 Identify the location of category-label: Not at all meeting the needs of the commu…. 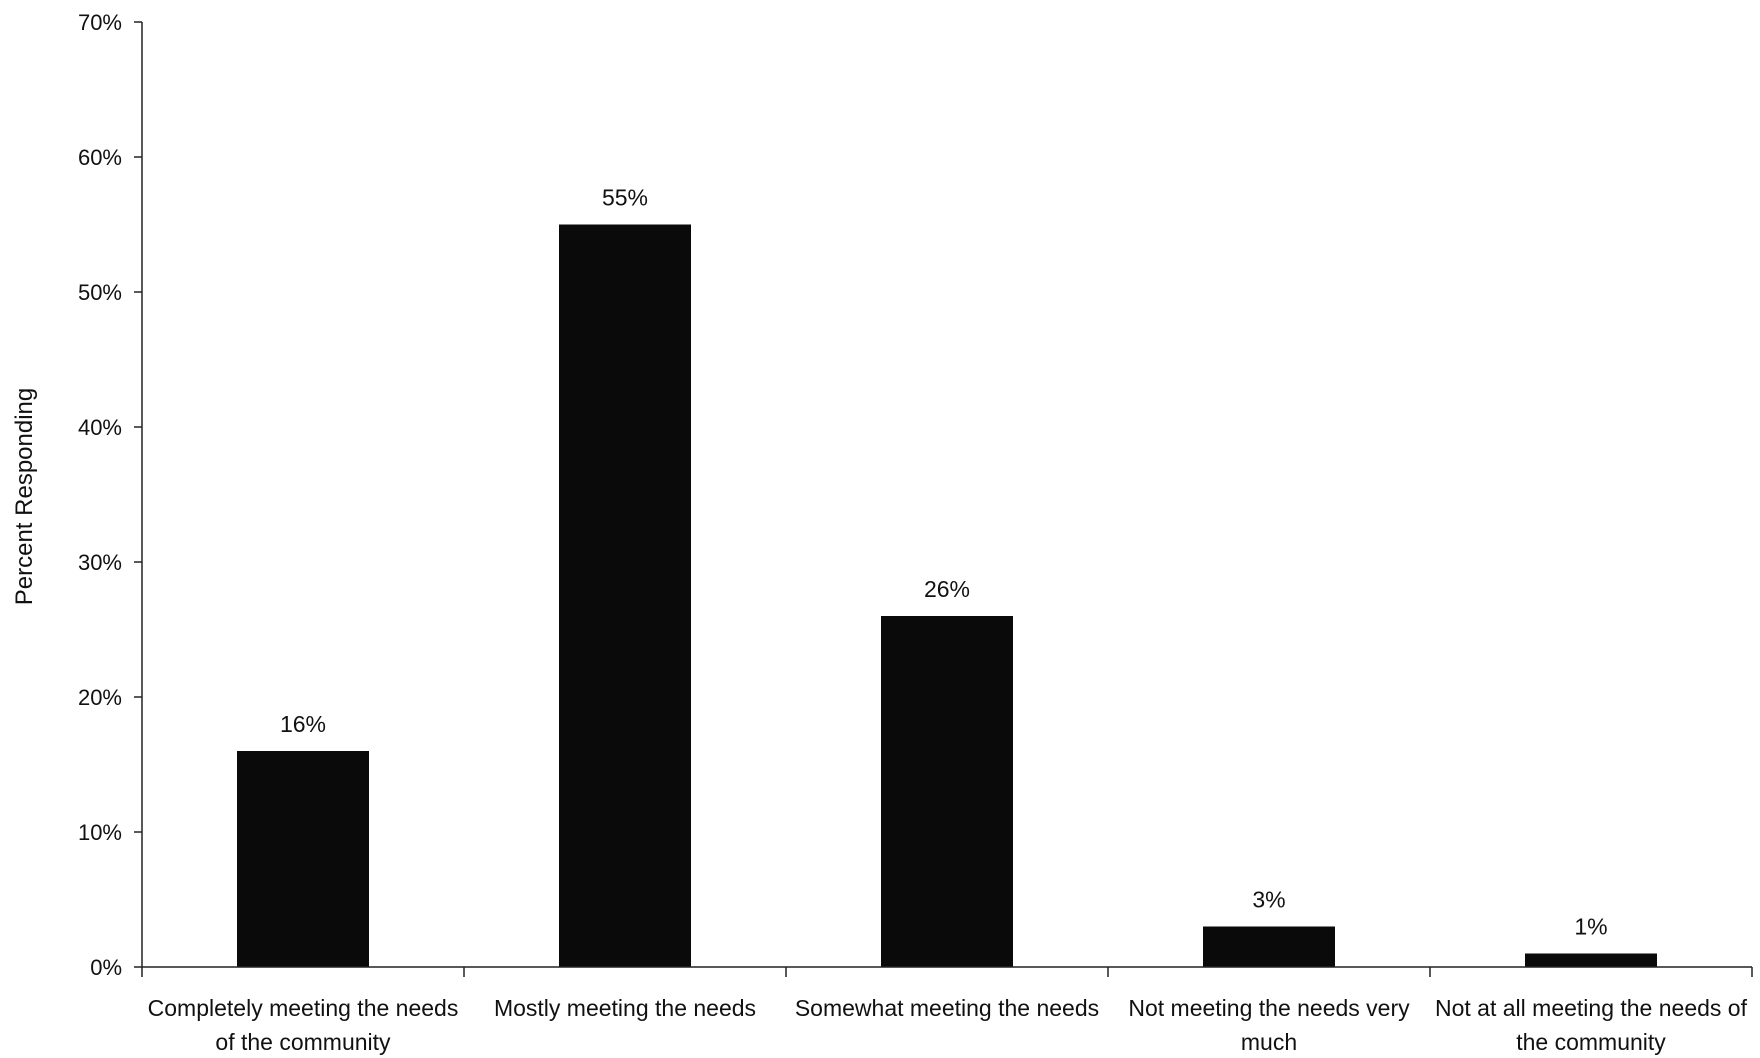
(1591, 1025).